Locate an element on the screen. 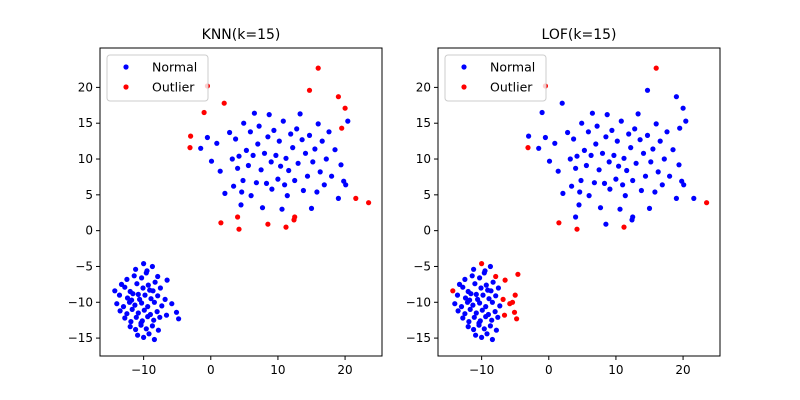 This screenshot has height=400, width=800. legend-label-outlier: Outlier is located at coordinates (511, 87).